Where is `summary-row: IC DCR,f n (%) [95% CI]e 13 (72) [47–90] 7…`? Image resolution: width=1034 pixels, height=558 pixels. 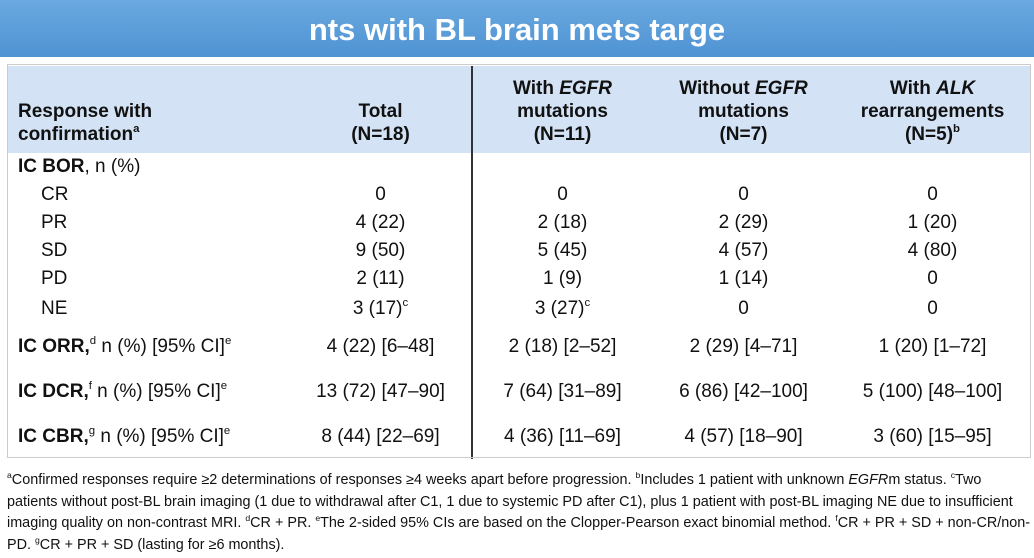 summary-row: IC DCR,f n (%) [95% CI]e 13 (72) [47–90] 7… is located at coordinates (519, 391).